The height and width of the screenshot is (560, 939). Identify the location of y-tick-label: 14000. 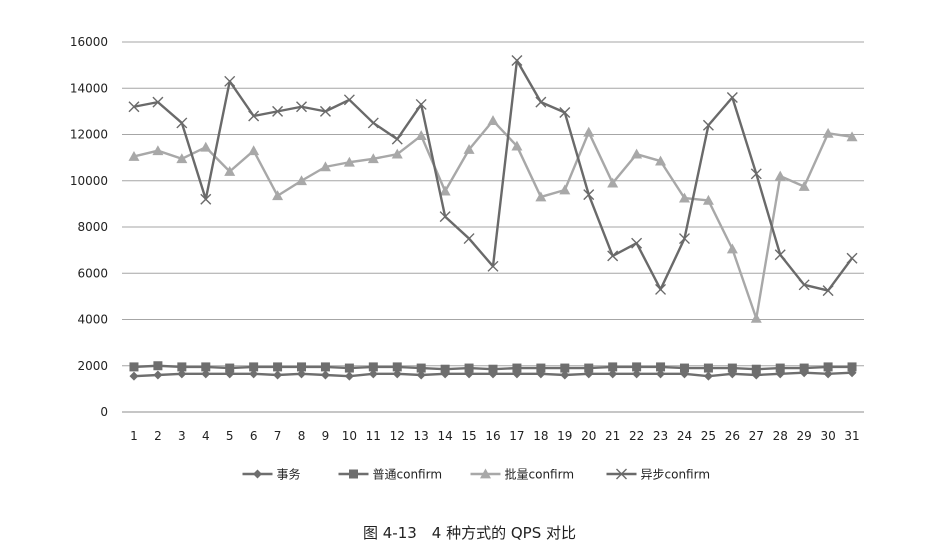
(89, 88).